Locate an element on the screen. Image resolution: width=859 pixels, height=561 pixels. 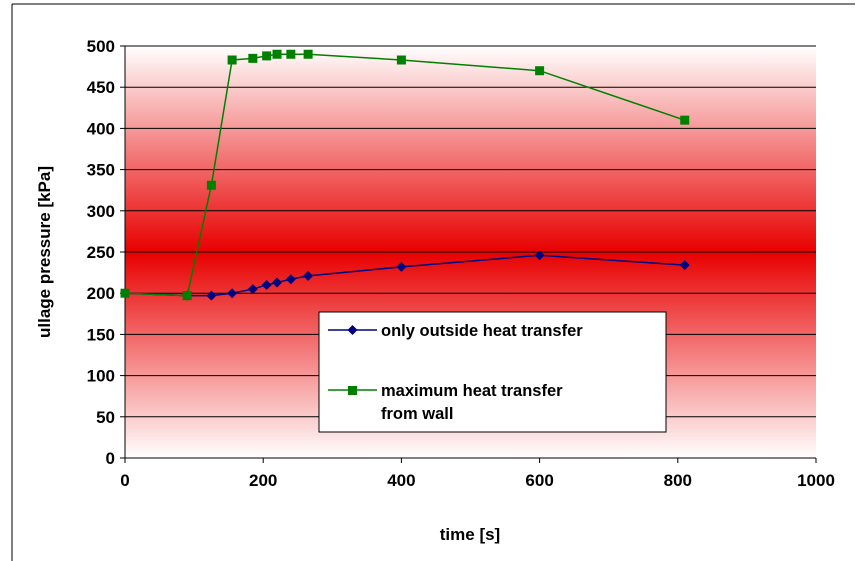
y-tick-label: 450 is located at coordinates (101, 87).